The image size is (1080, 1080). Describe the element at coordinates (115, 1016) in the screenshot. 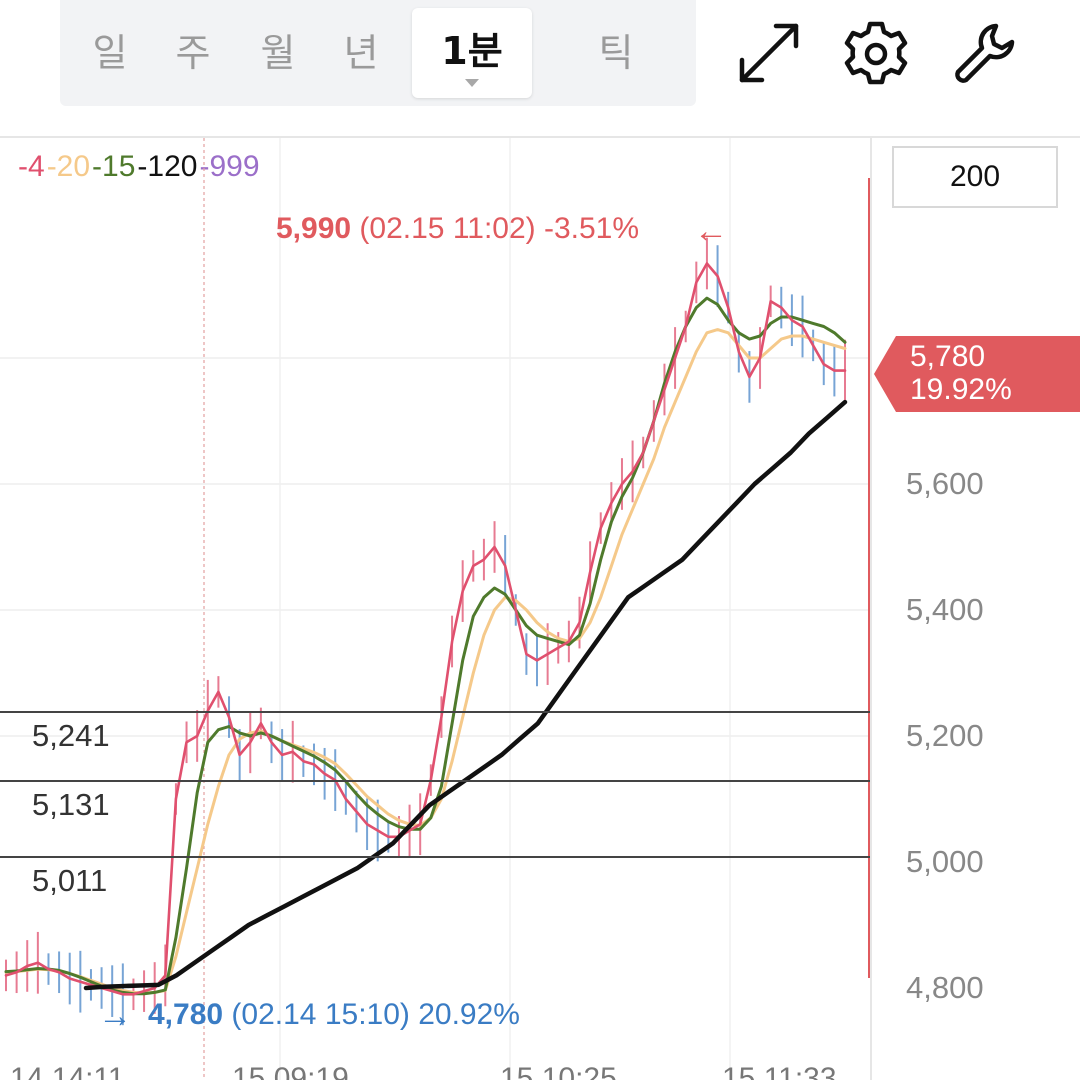

I see `arrow-right-icon: →` at that location.